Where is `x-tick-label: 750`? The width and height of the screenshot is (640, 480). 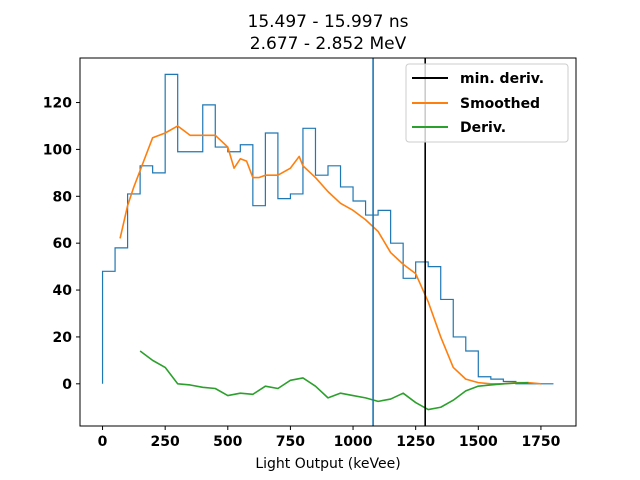
x-tick-label: 750 is located at coordinates (290, 442).